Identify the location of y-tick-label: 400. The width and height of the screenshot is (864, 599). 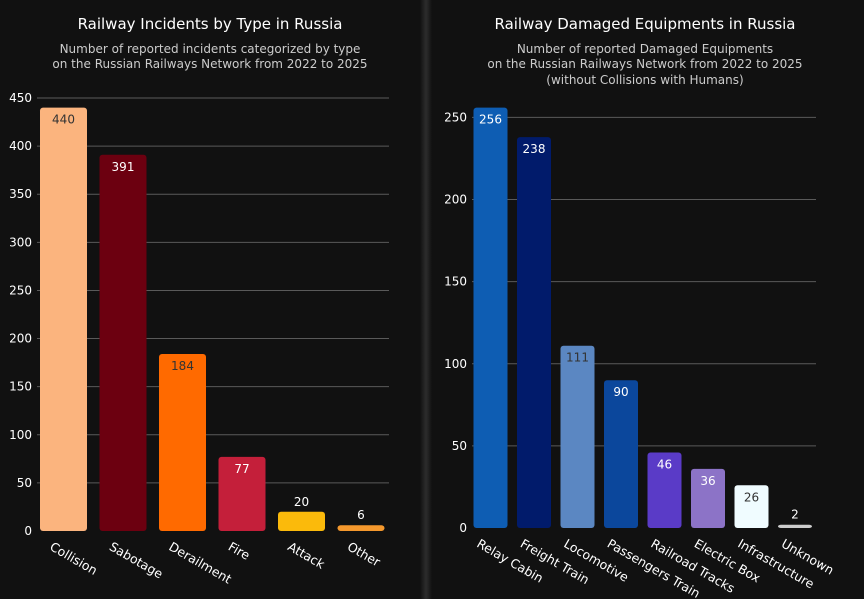
(20, 146).